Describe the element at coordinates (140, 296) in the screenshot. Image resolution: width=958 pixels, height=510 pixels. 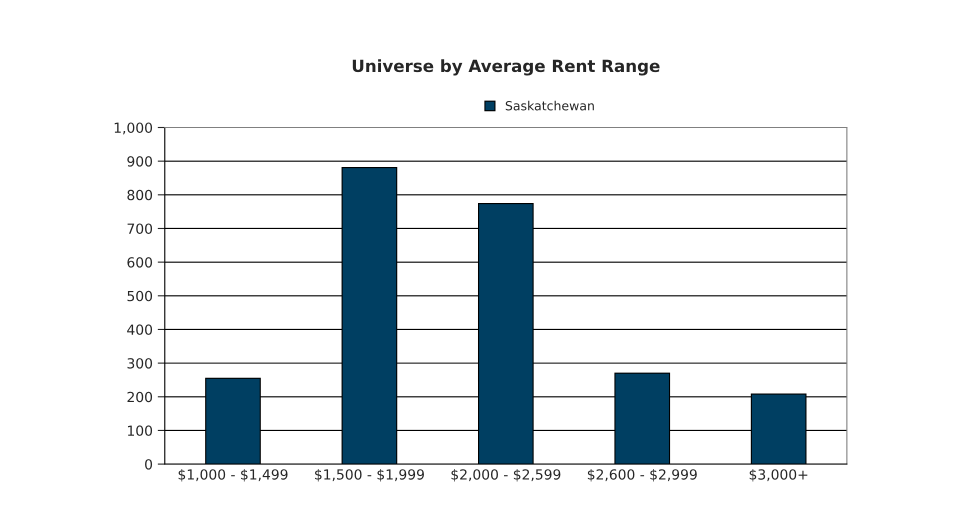
I see `y-tick-label: 500` at that location.